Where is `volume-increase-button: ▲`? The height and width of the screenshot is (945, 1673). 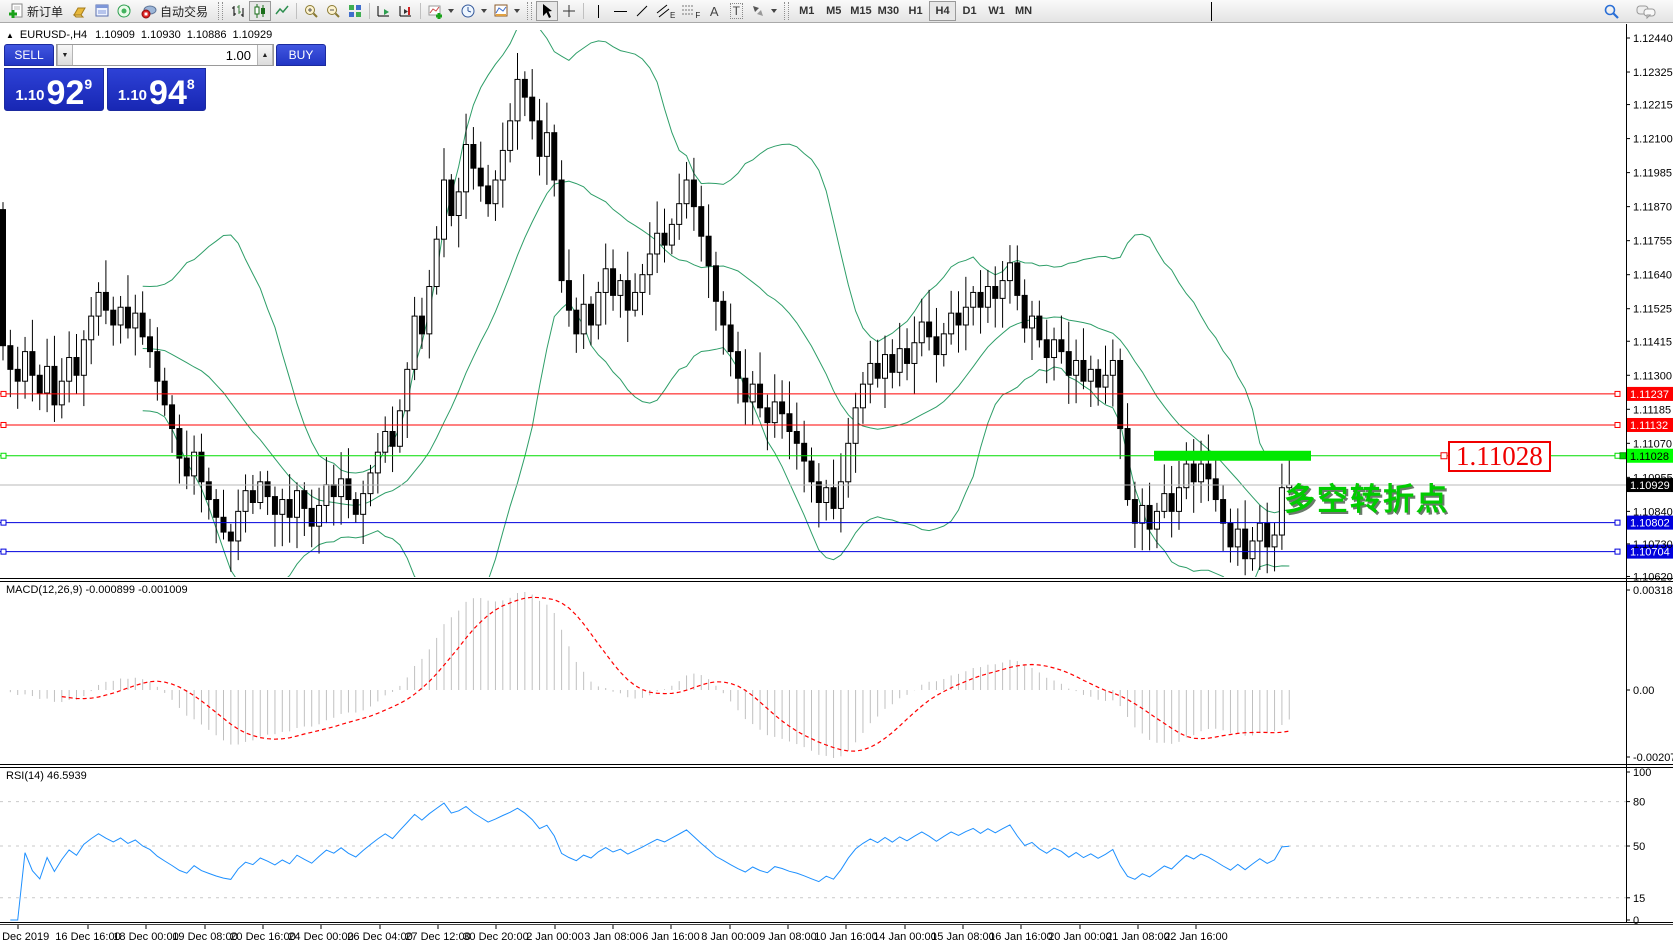
volume-increase-button: ▲ is located at coordinates (265, 55).